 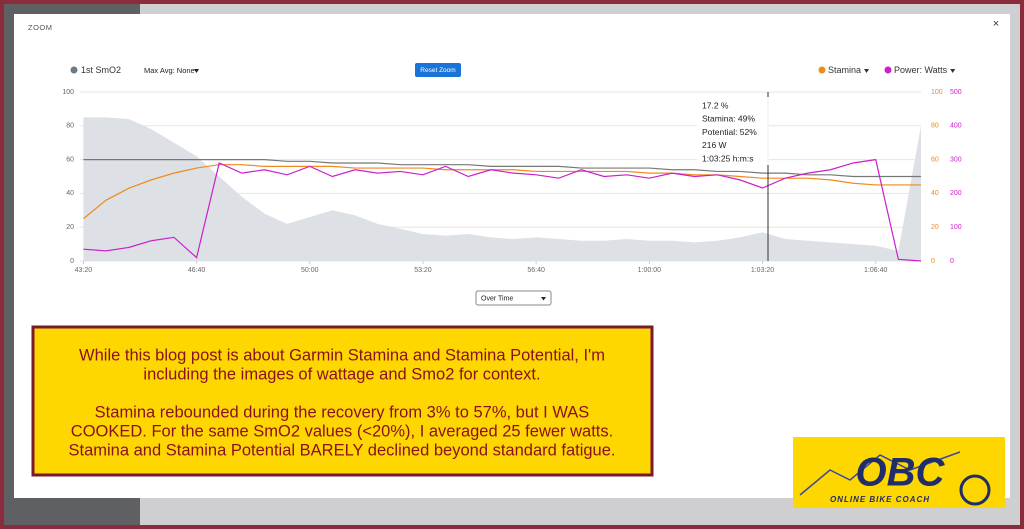 What do you see at coordinates (762, 270) in the screenshot?
I see `x-tick-label: 1:03:20` at bounding box center [762, 270].